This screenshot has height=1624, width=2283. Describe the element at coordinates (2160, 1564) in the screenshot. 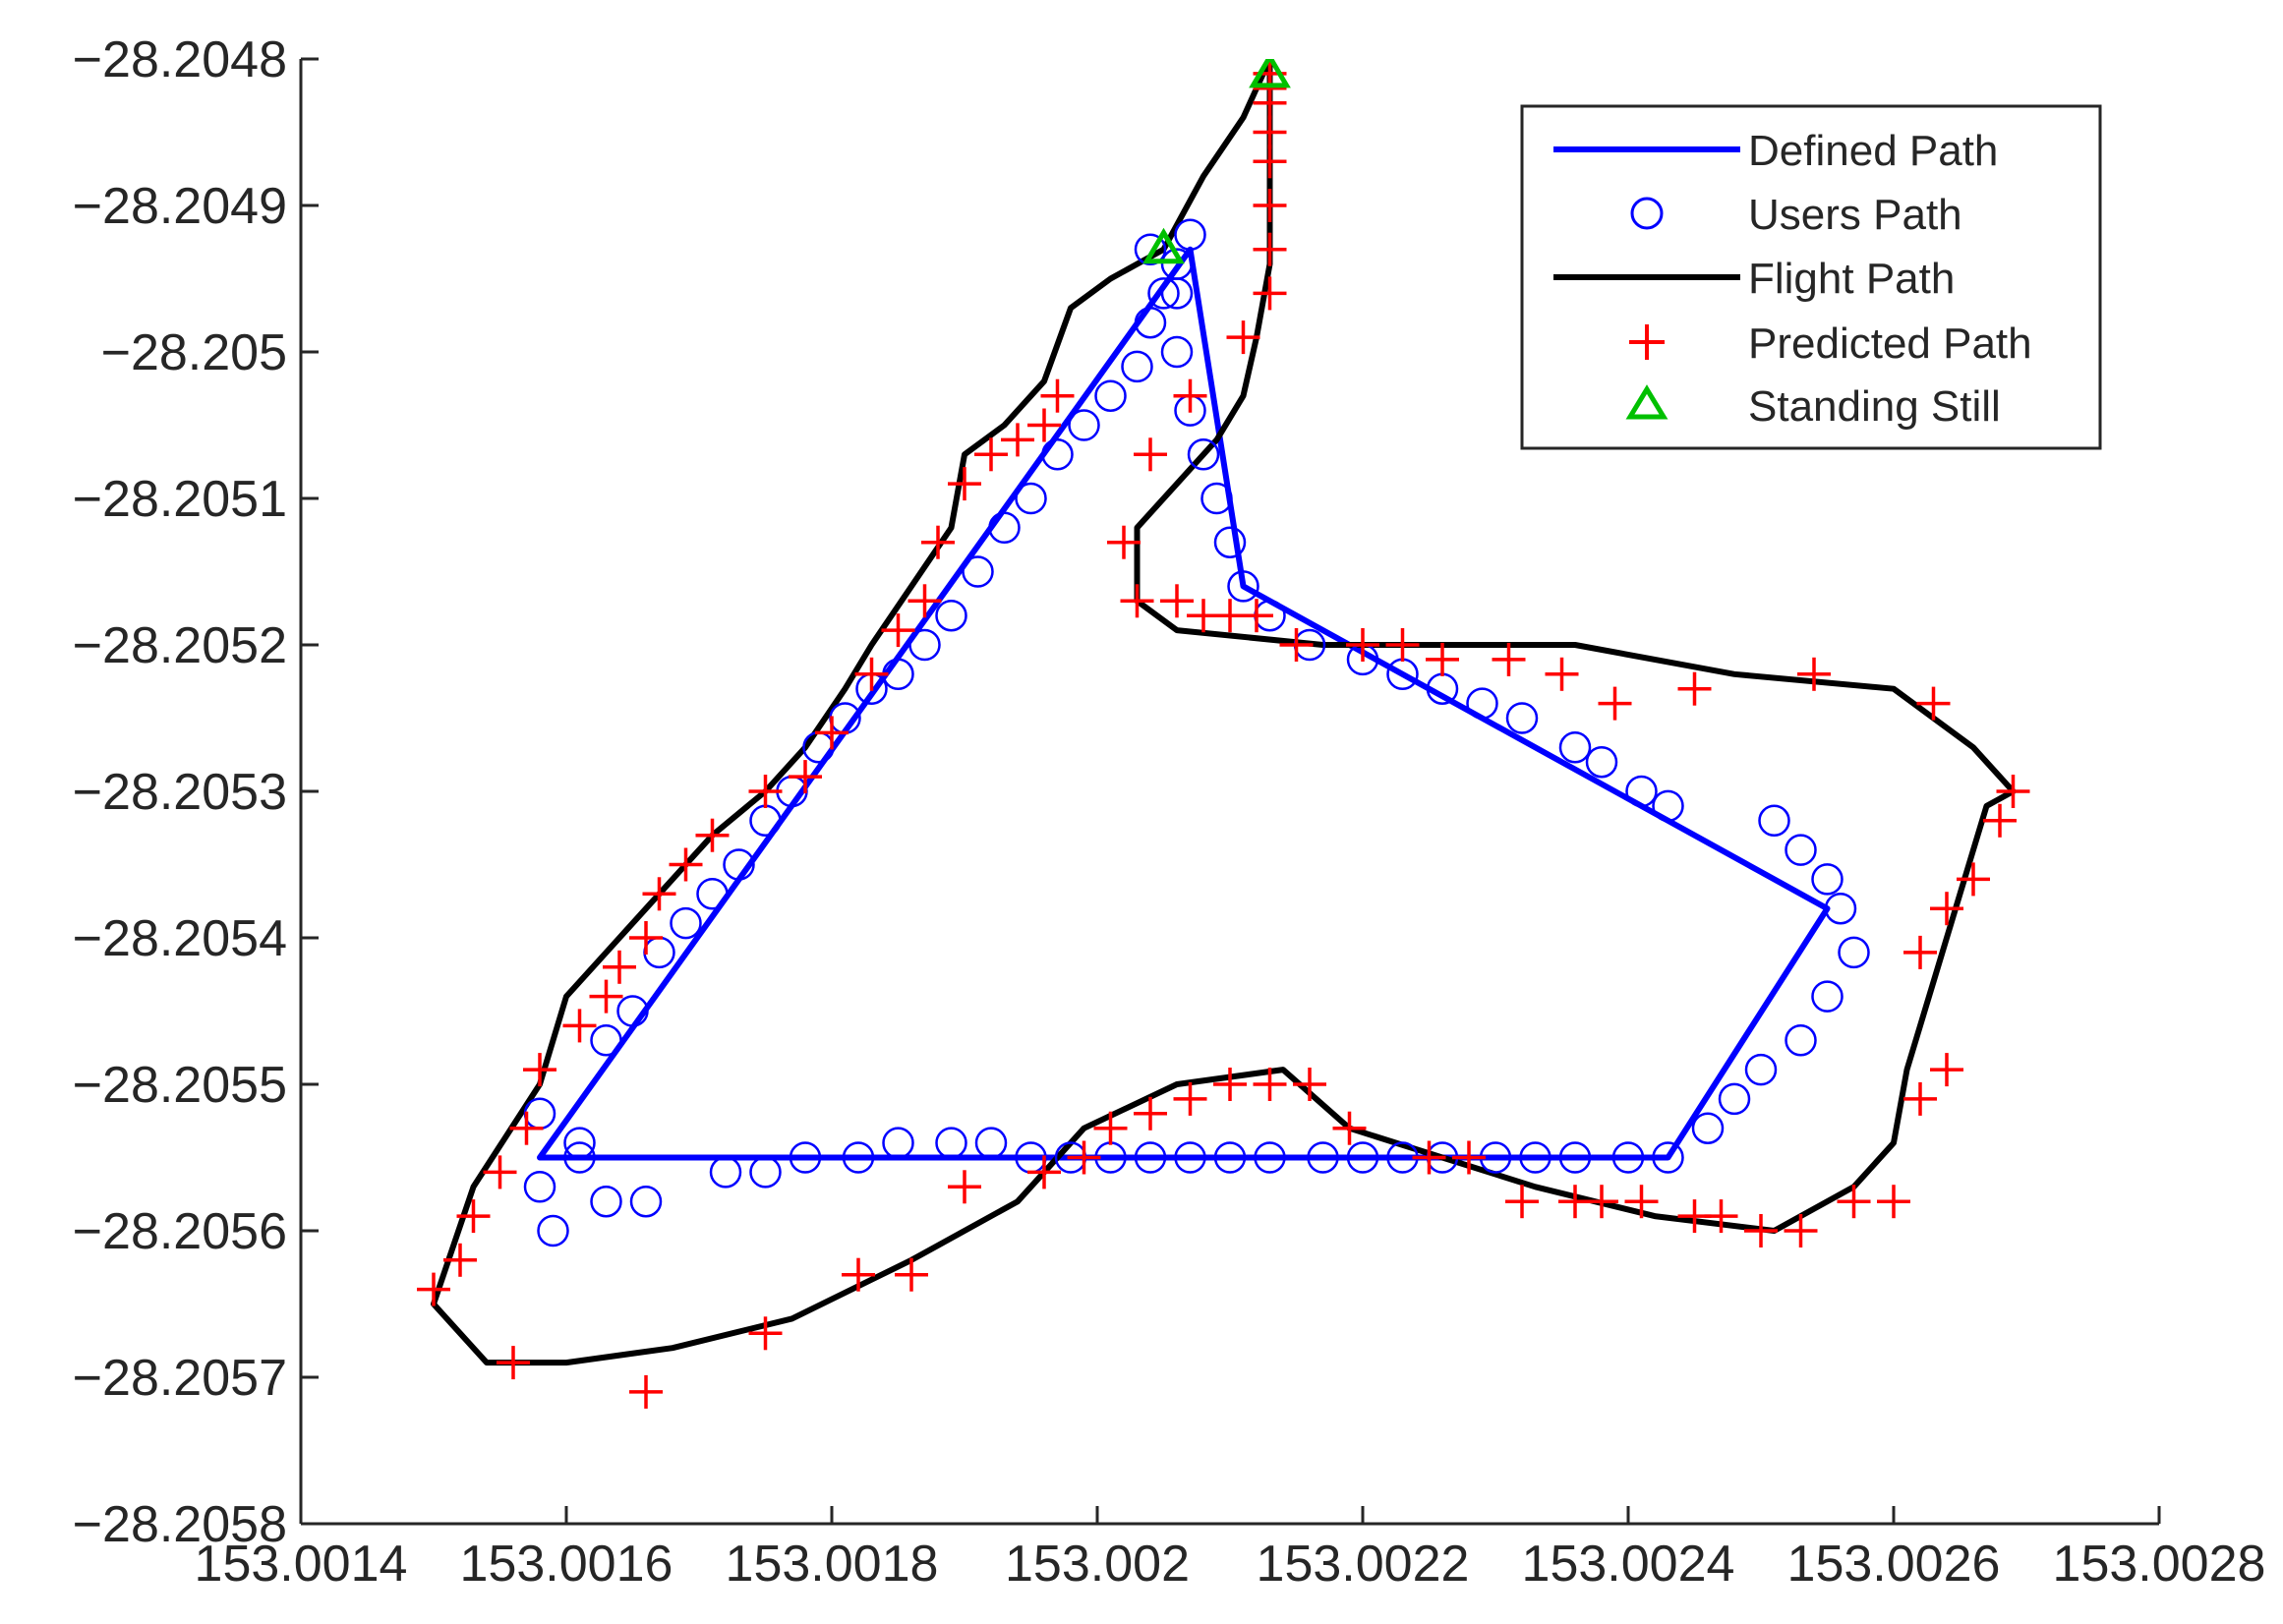

I see `x-tick-label: 153.0028` at that location.